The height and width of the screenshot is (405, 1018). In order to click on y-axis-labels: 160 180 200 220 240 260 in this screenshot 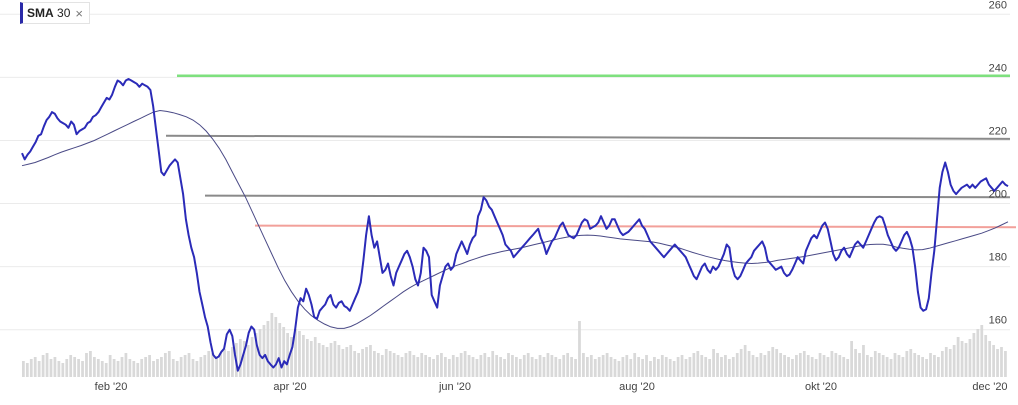, I will do `click(998, 163)`.